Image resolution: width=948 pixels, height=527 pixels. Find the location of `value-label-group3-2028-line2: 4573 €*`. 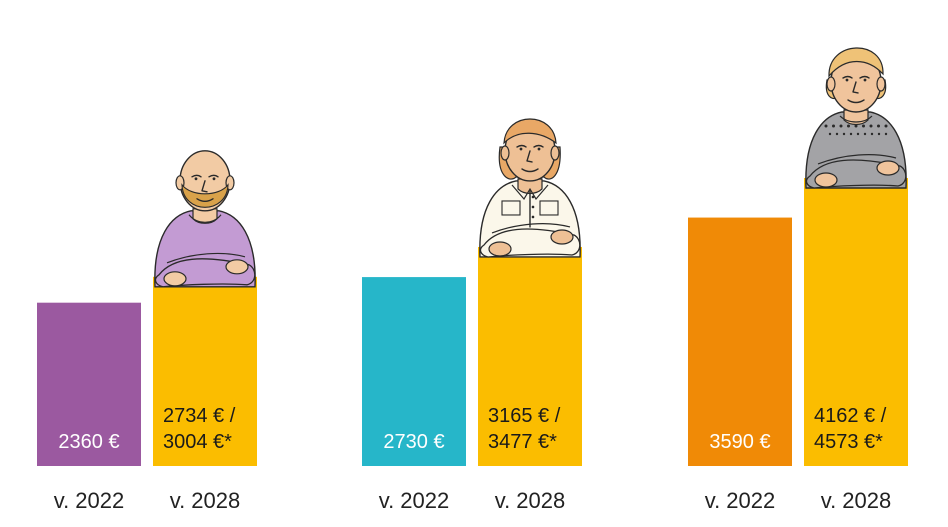

value-label-group3-2028-line2: 4573 €* is located at coordinates (848, 442).